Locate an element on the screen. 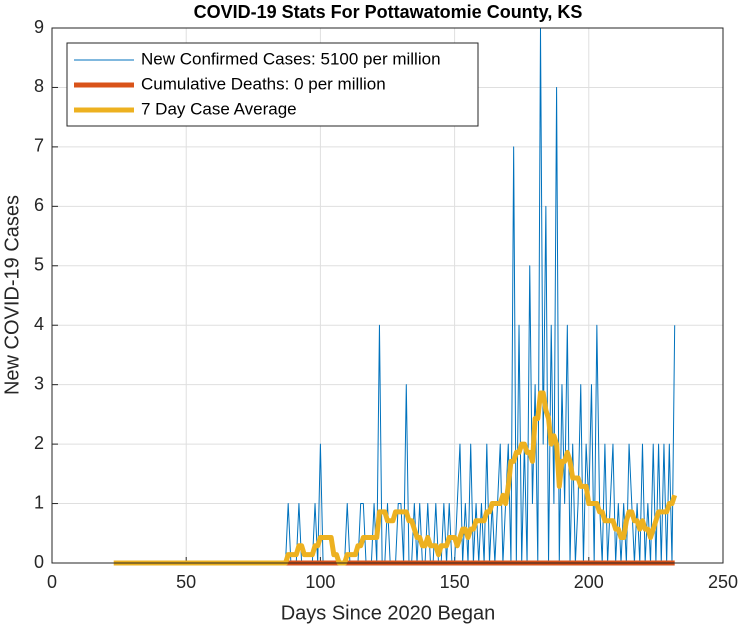 This screenshot has width=749, height=630. y-tick-label: 6 is located at coordinates (39, 205).